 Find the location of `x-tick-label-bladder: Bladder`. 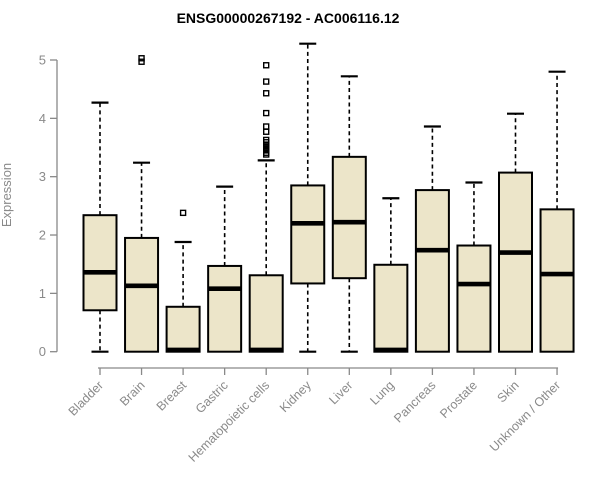

x-tick-label-bladder: Bladder is located at coordinates (86, 398).